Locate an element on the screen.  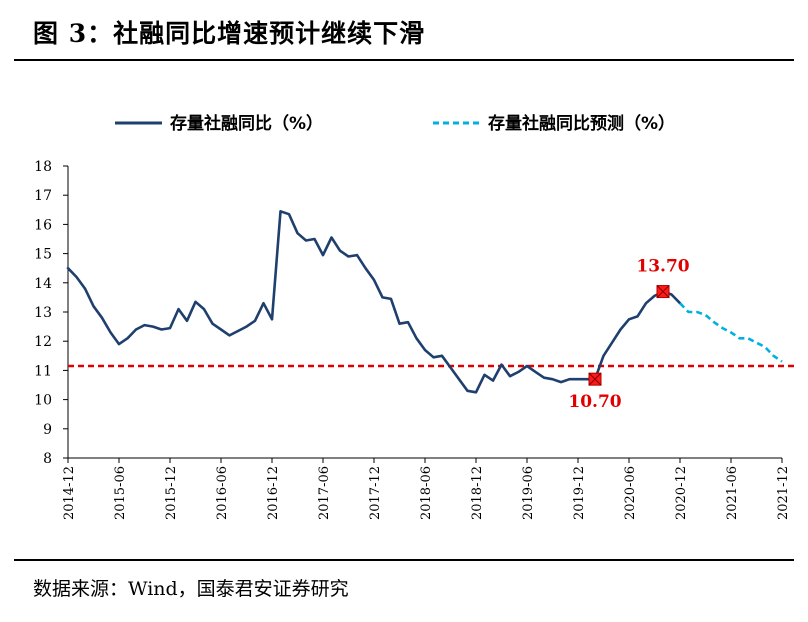
data-label: 13.70 is located at coordinates (662, 267).